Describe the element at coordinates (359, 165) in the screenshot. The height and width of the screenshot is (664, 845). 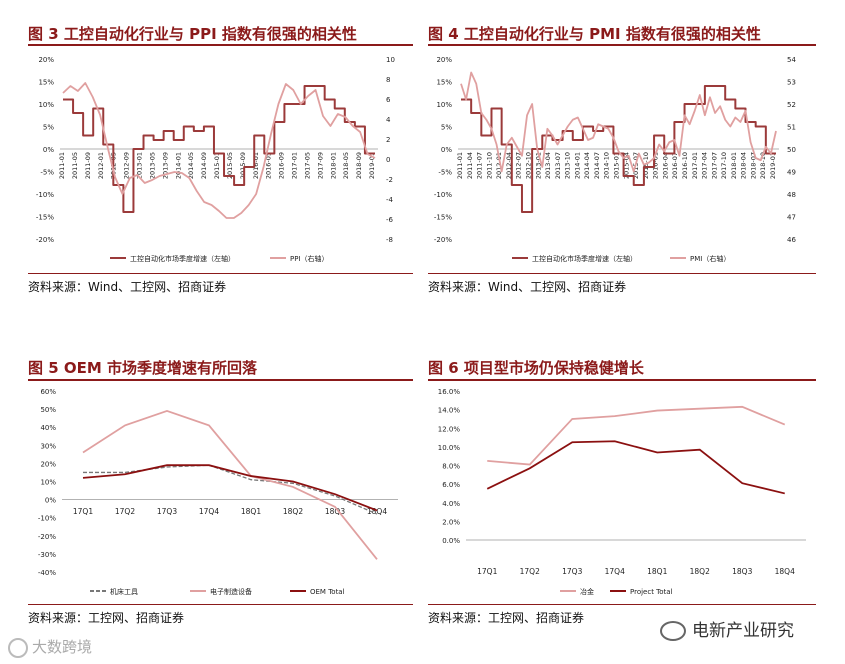
I see `x-tick-label: 2018-09` at that location.